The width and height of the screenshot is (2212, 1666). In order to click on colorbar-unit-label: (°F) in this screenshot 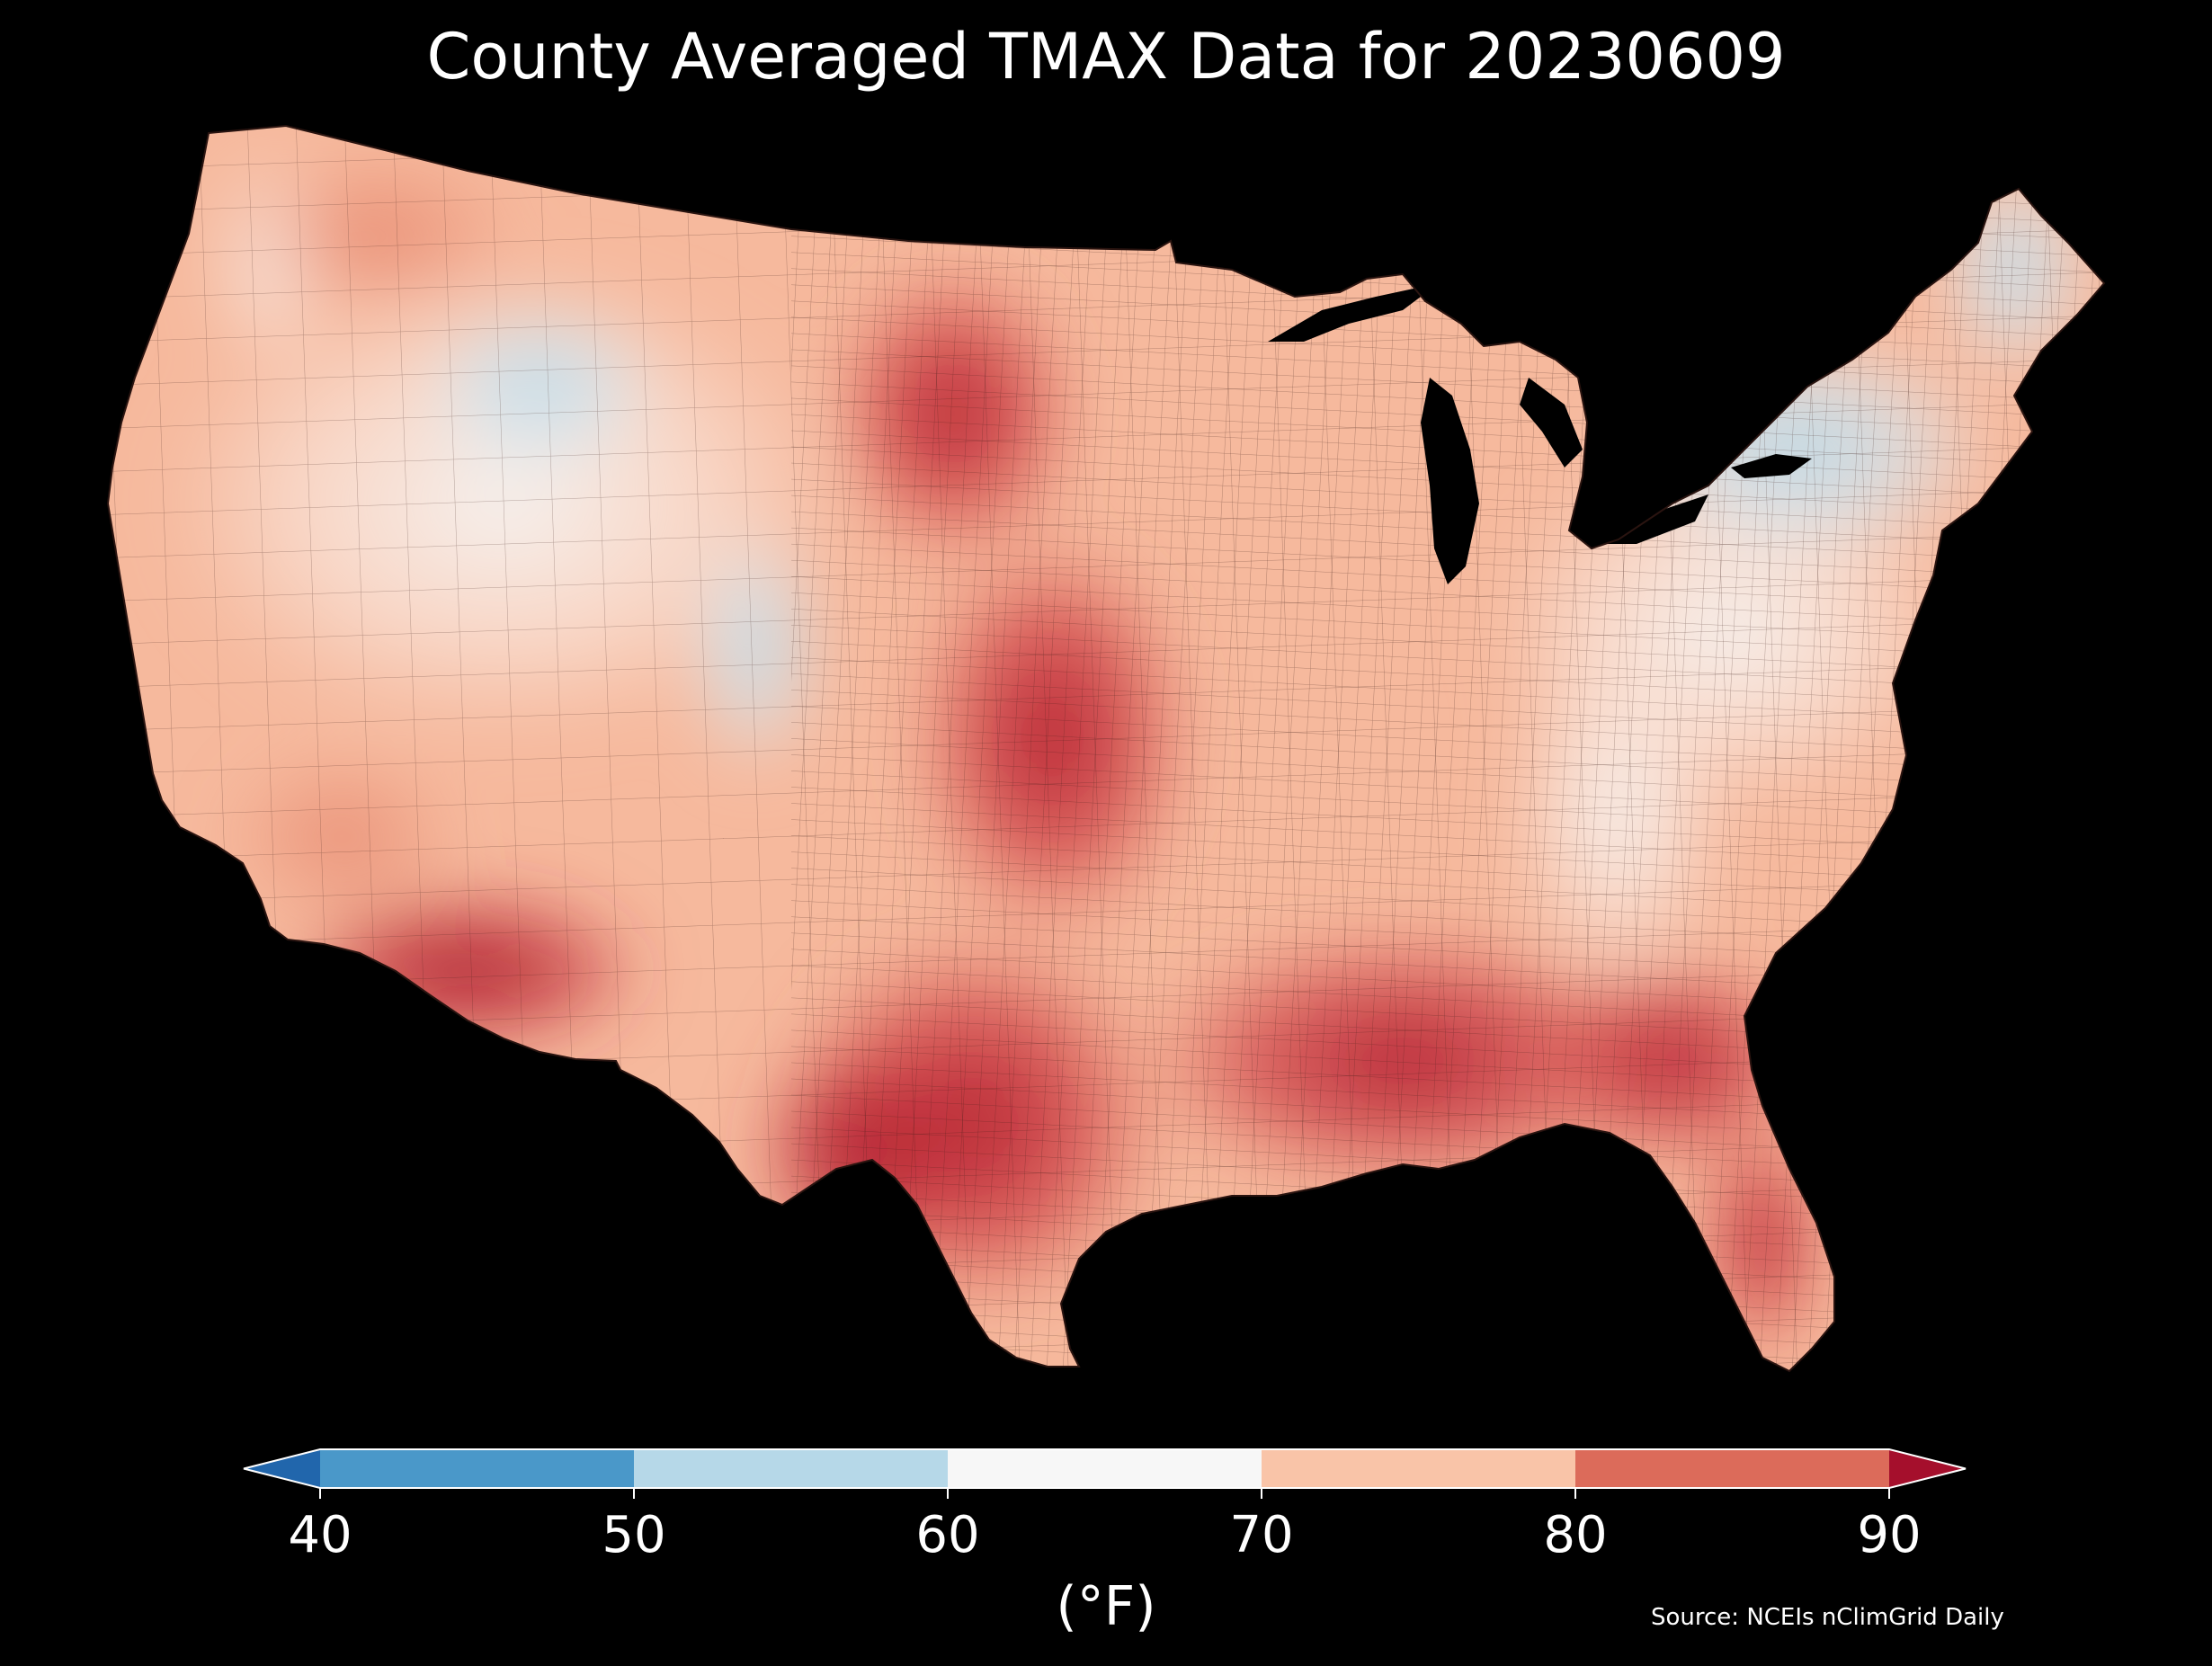, I will do `click(1106, 1607)`.